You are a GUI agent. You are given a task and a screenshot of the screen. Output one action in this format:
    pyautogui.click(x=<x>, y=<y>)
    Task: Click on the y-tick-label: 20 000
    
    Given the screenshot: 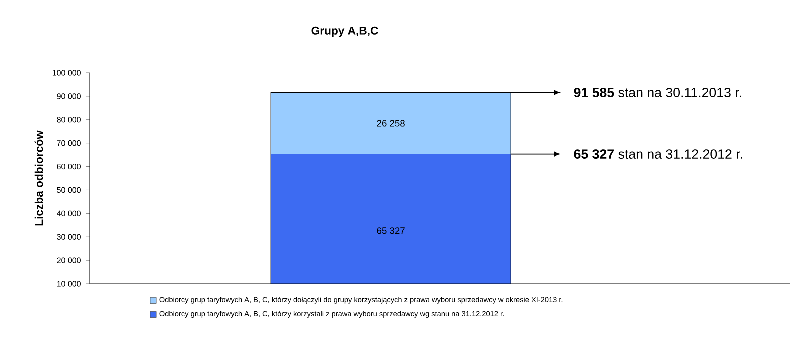 What is the action you would take?
    pyautogui.click(x=69, y=261)
    